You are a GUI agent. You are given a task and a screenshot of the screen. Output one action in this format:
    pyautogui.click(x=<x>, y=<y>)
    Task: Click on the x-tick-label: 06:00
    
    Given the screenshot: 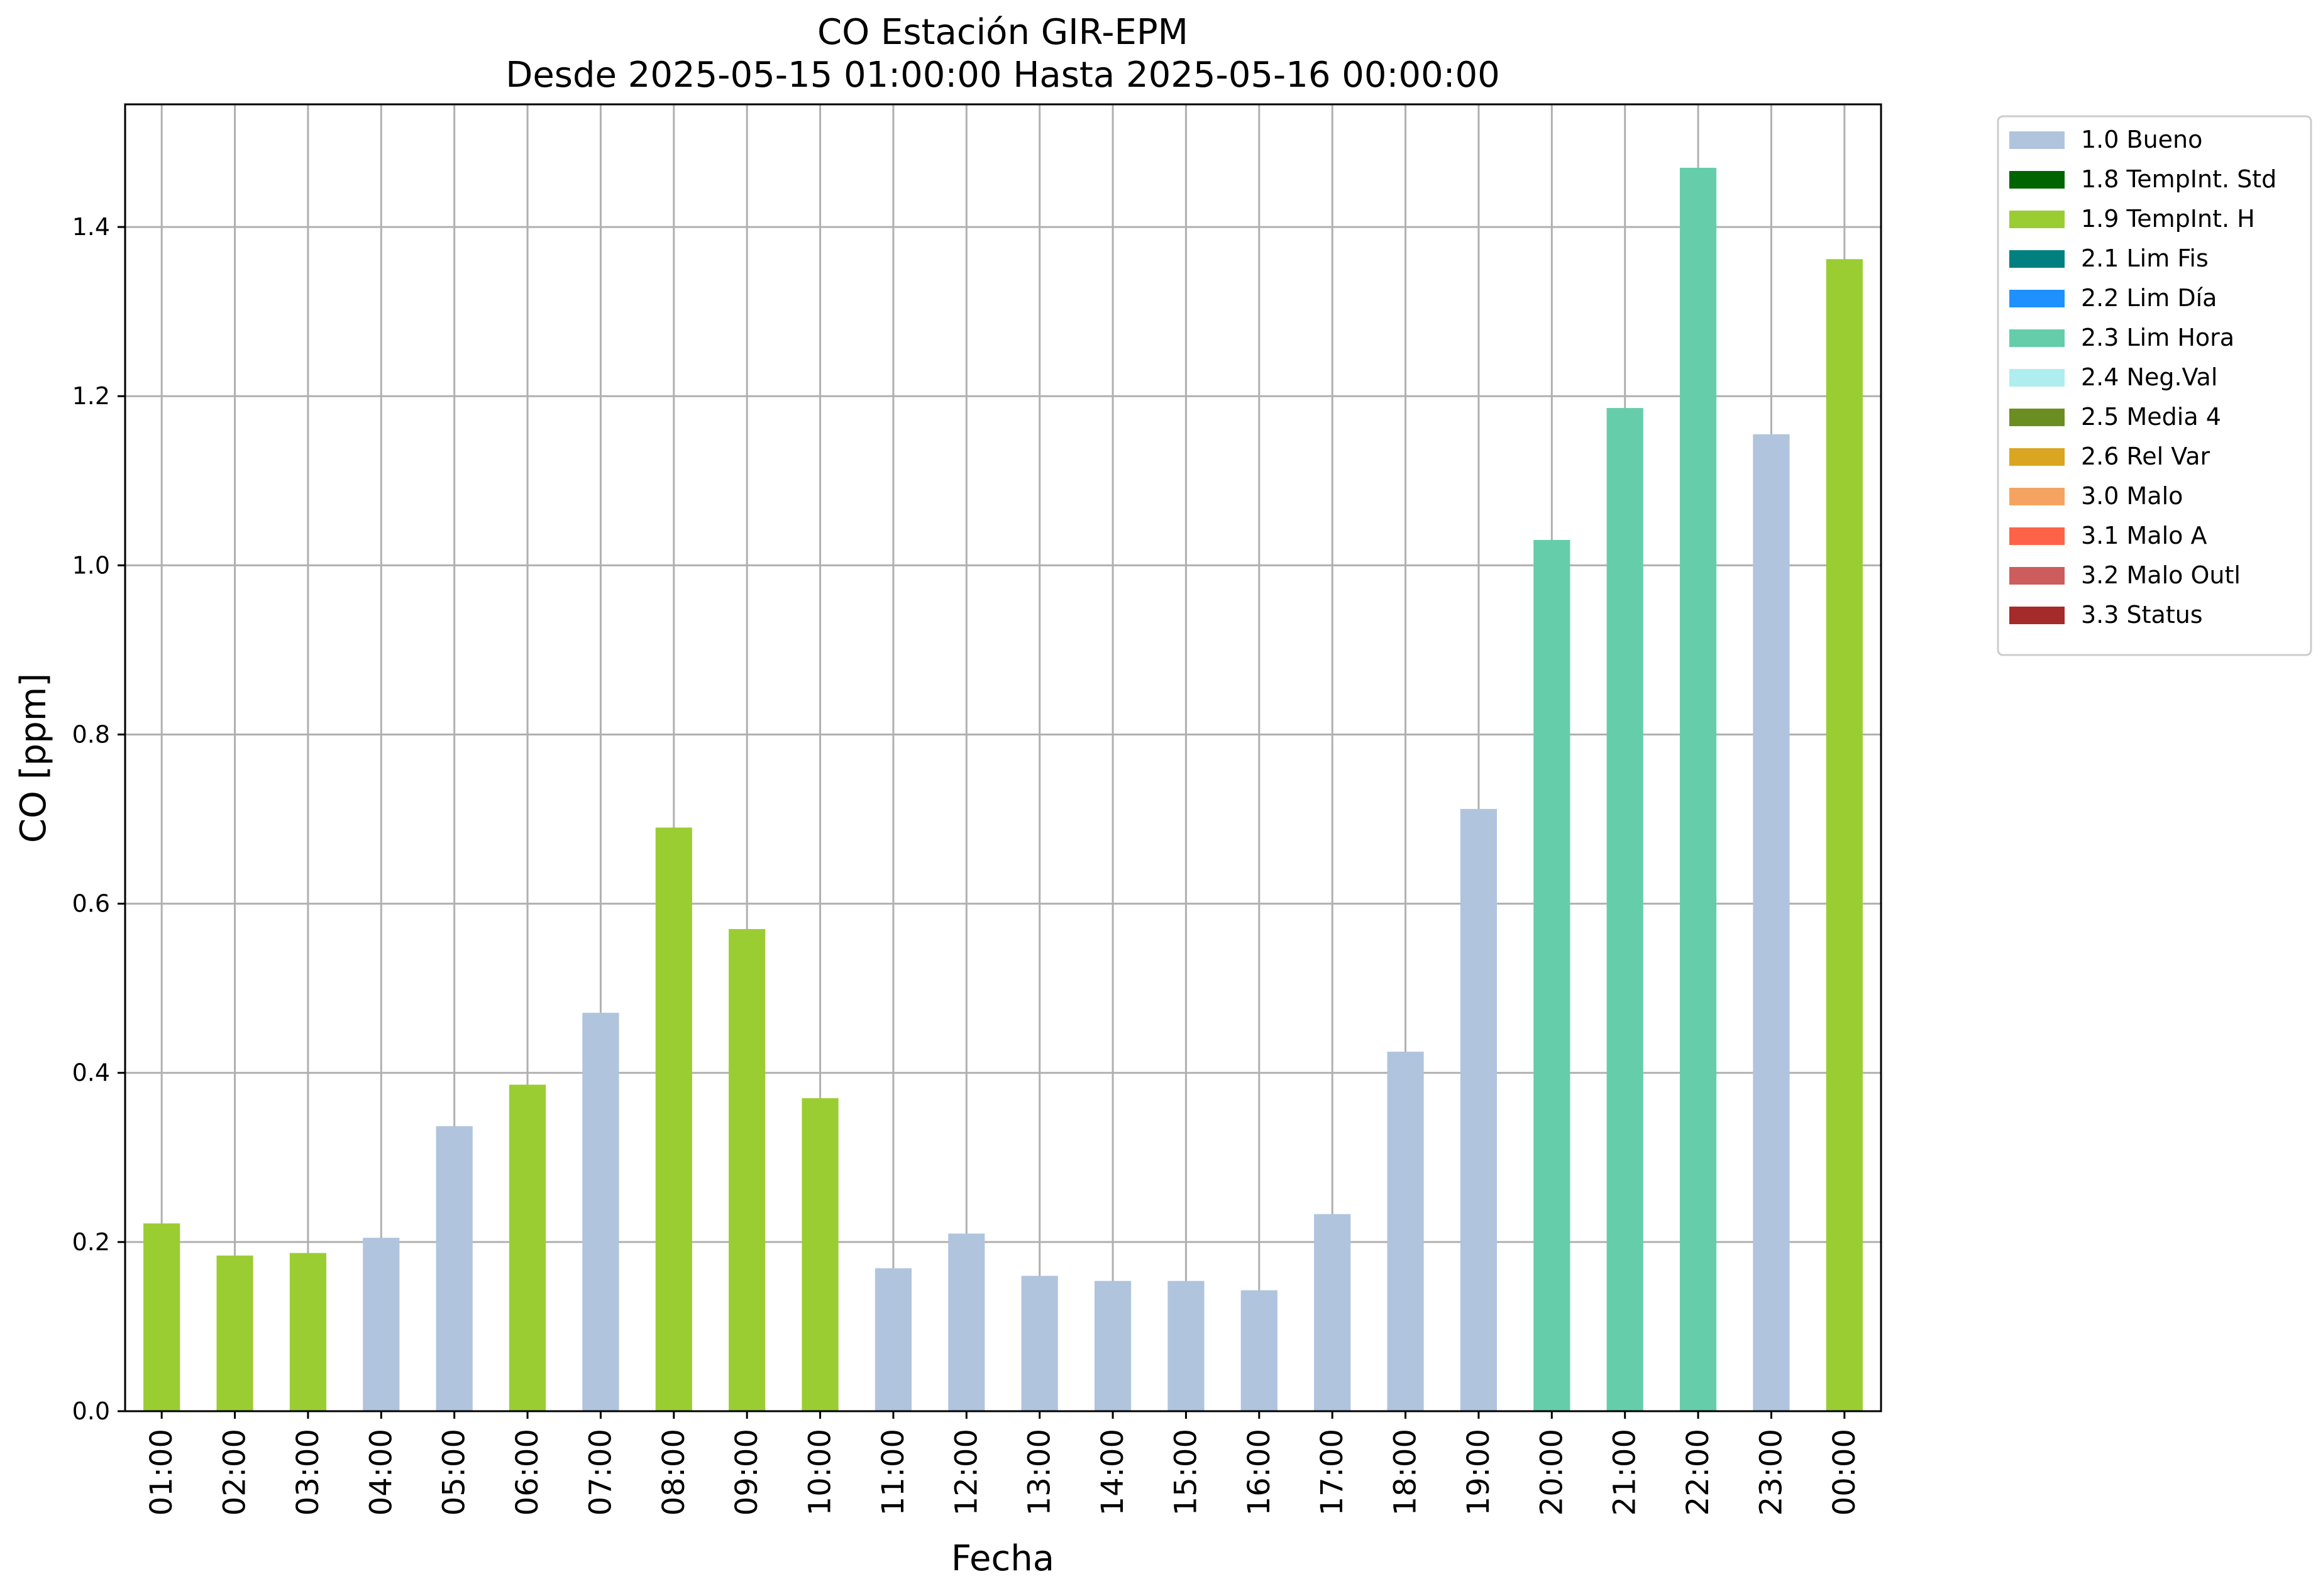 What is the action you would take?
    pyautogui.click(x=528, y=1472)
    